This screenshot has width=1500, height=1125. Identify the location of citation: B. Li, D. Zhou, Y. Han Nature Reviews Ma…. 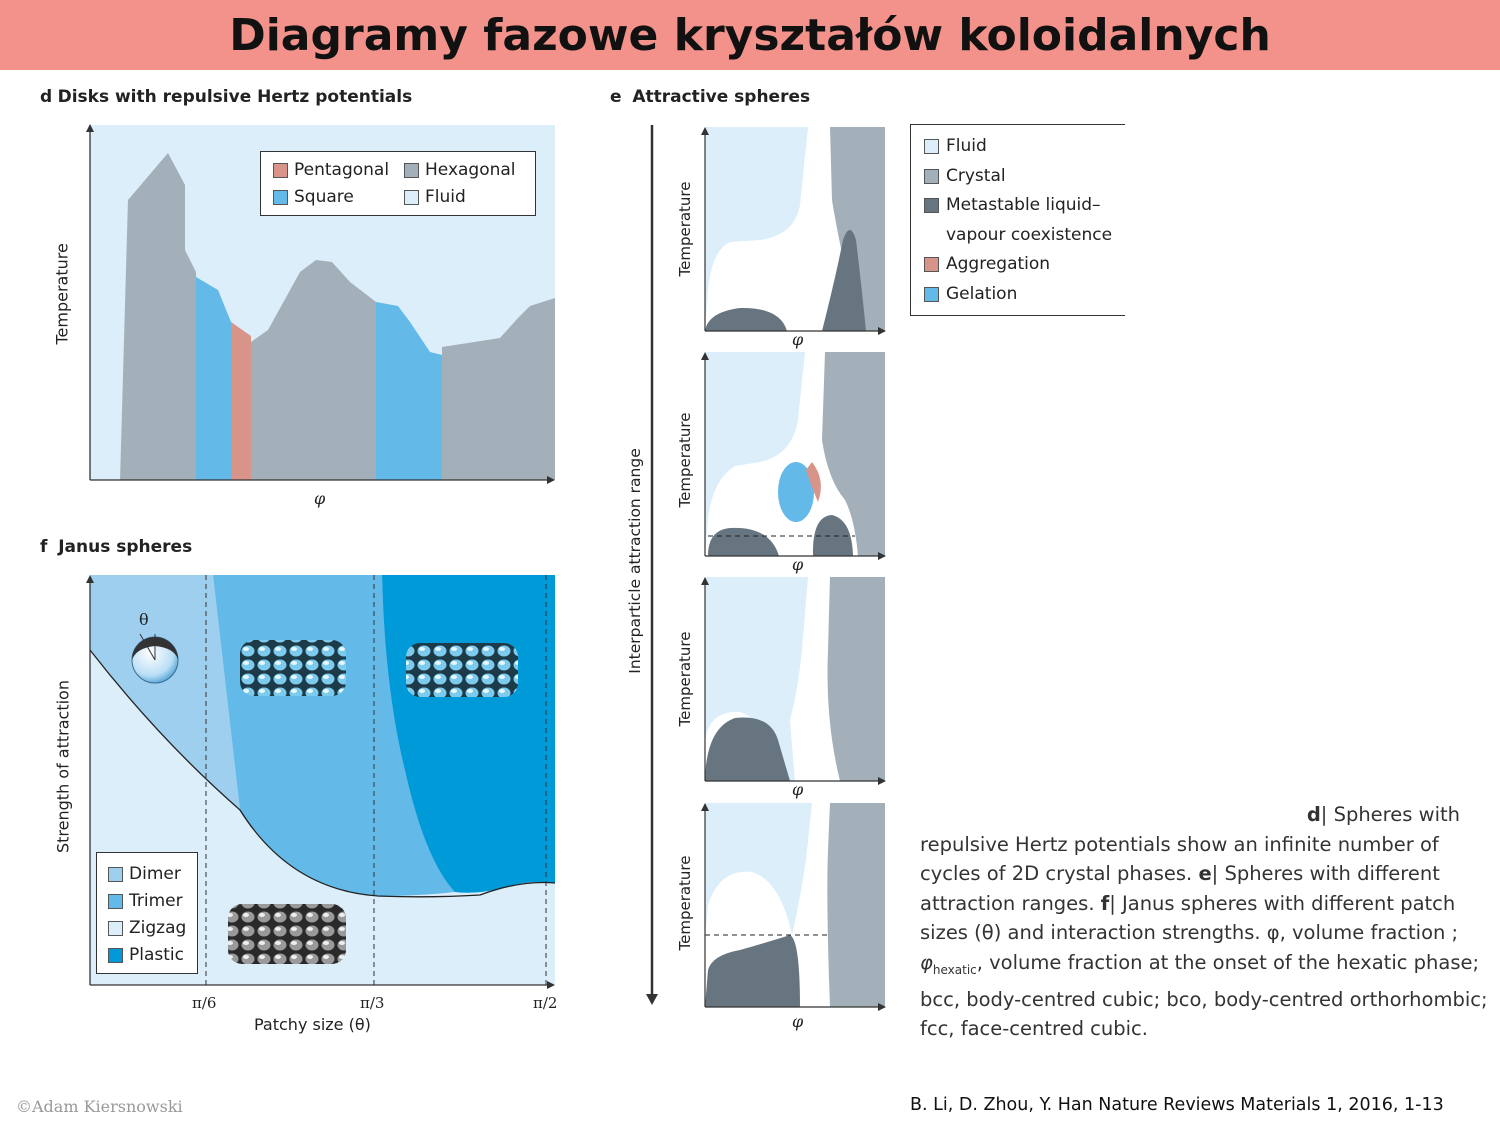
(1177, 1105).